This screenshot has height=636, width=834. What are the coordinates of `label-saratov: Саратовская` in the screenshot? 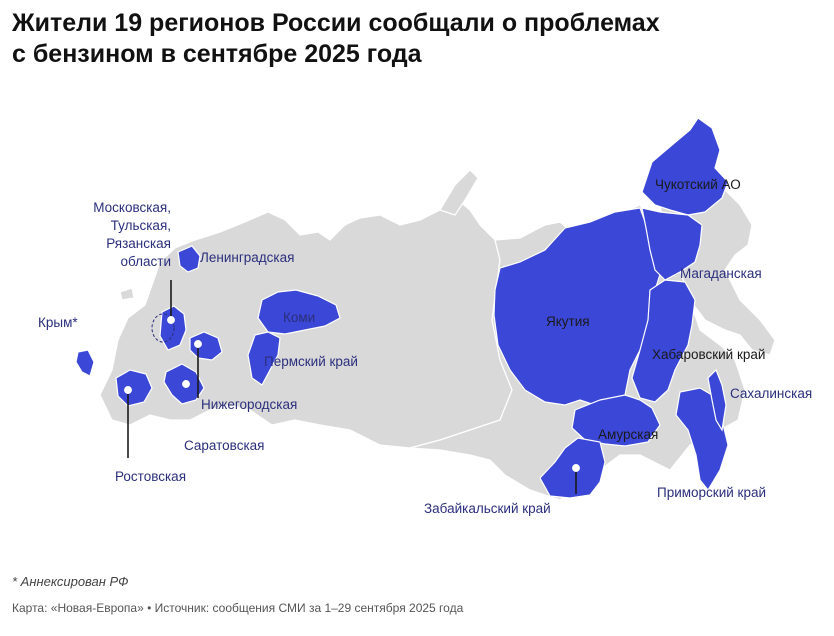 It's located at (224, 445).